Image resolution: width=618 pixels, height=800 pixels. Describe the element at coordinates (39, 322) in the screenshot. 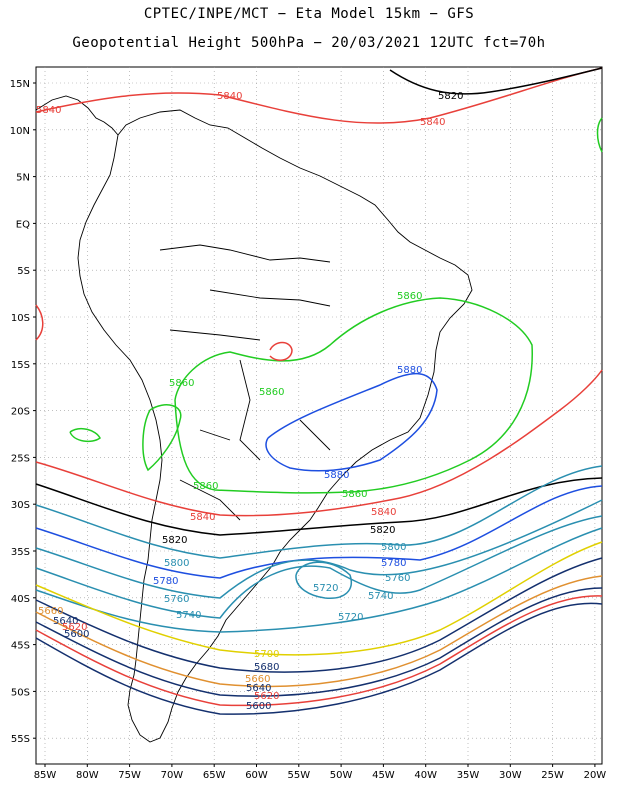

I see `contour-5840-west-edge` at that location.